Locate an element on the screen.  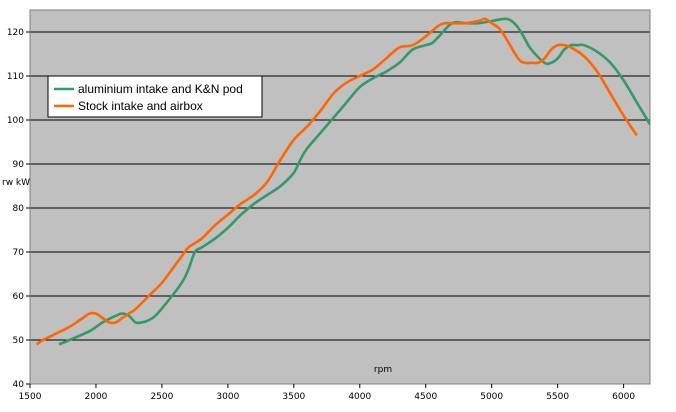
x-axis-ticks: 1500 2000 2500 3000 3500 4000 4500 5000 5500 6000 is located at coordinates (327, 393).